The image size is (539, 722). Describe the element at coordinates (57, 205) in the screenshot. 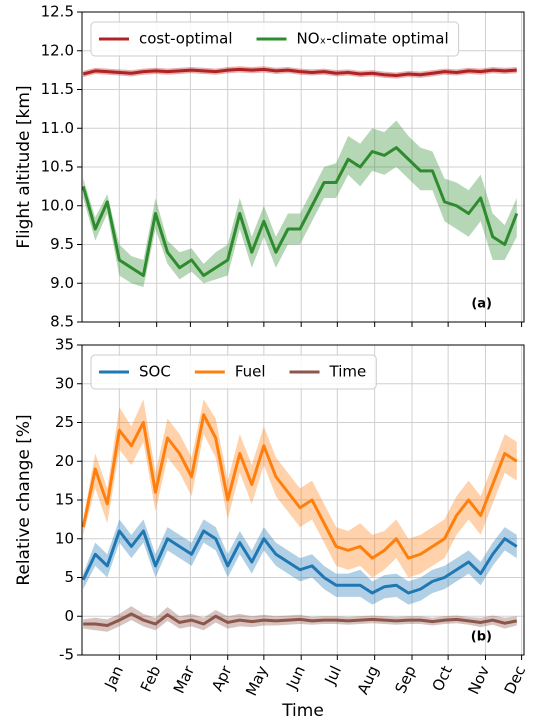

I see `y-tick-label: 10.0` at that location.